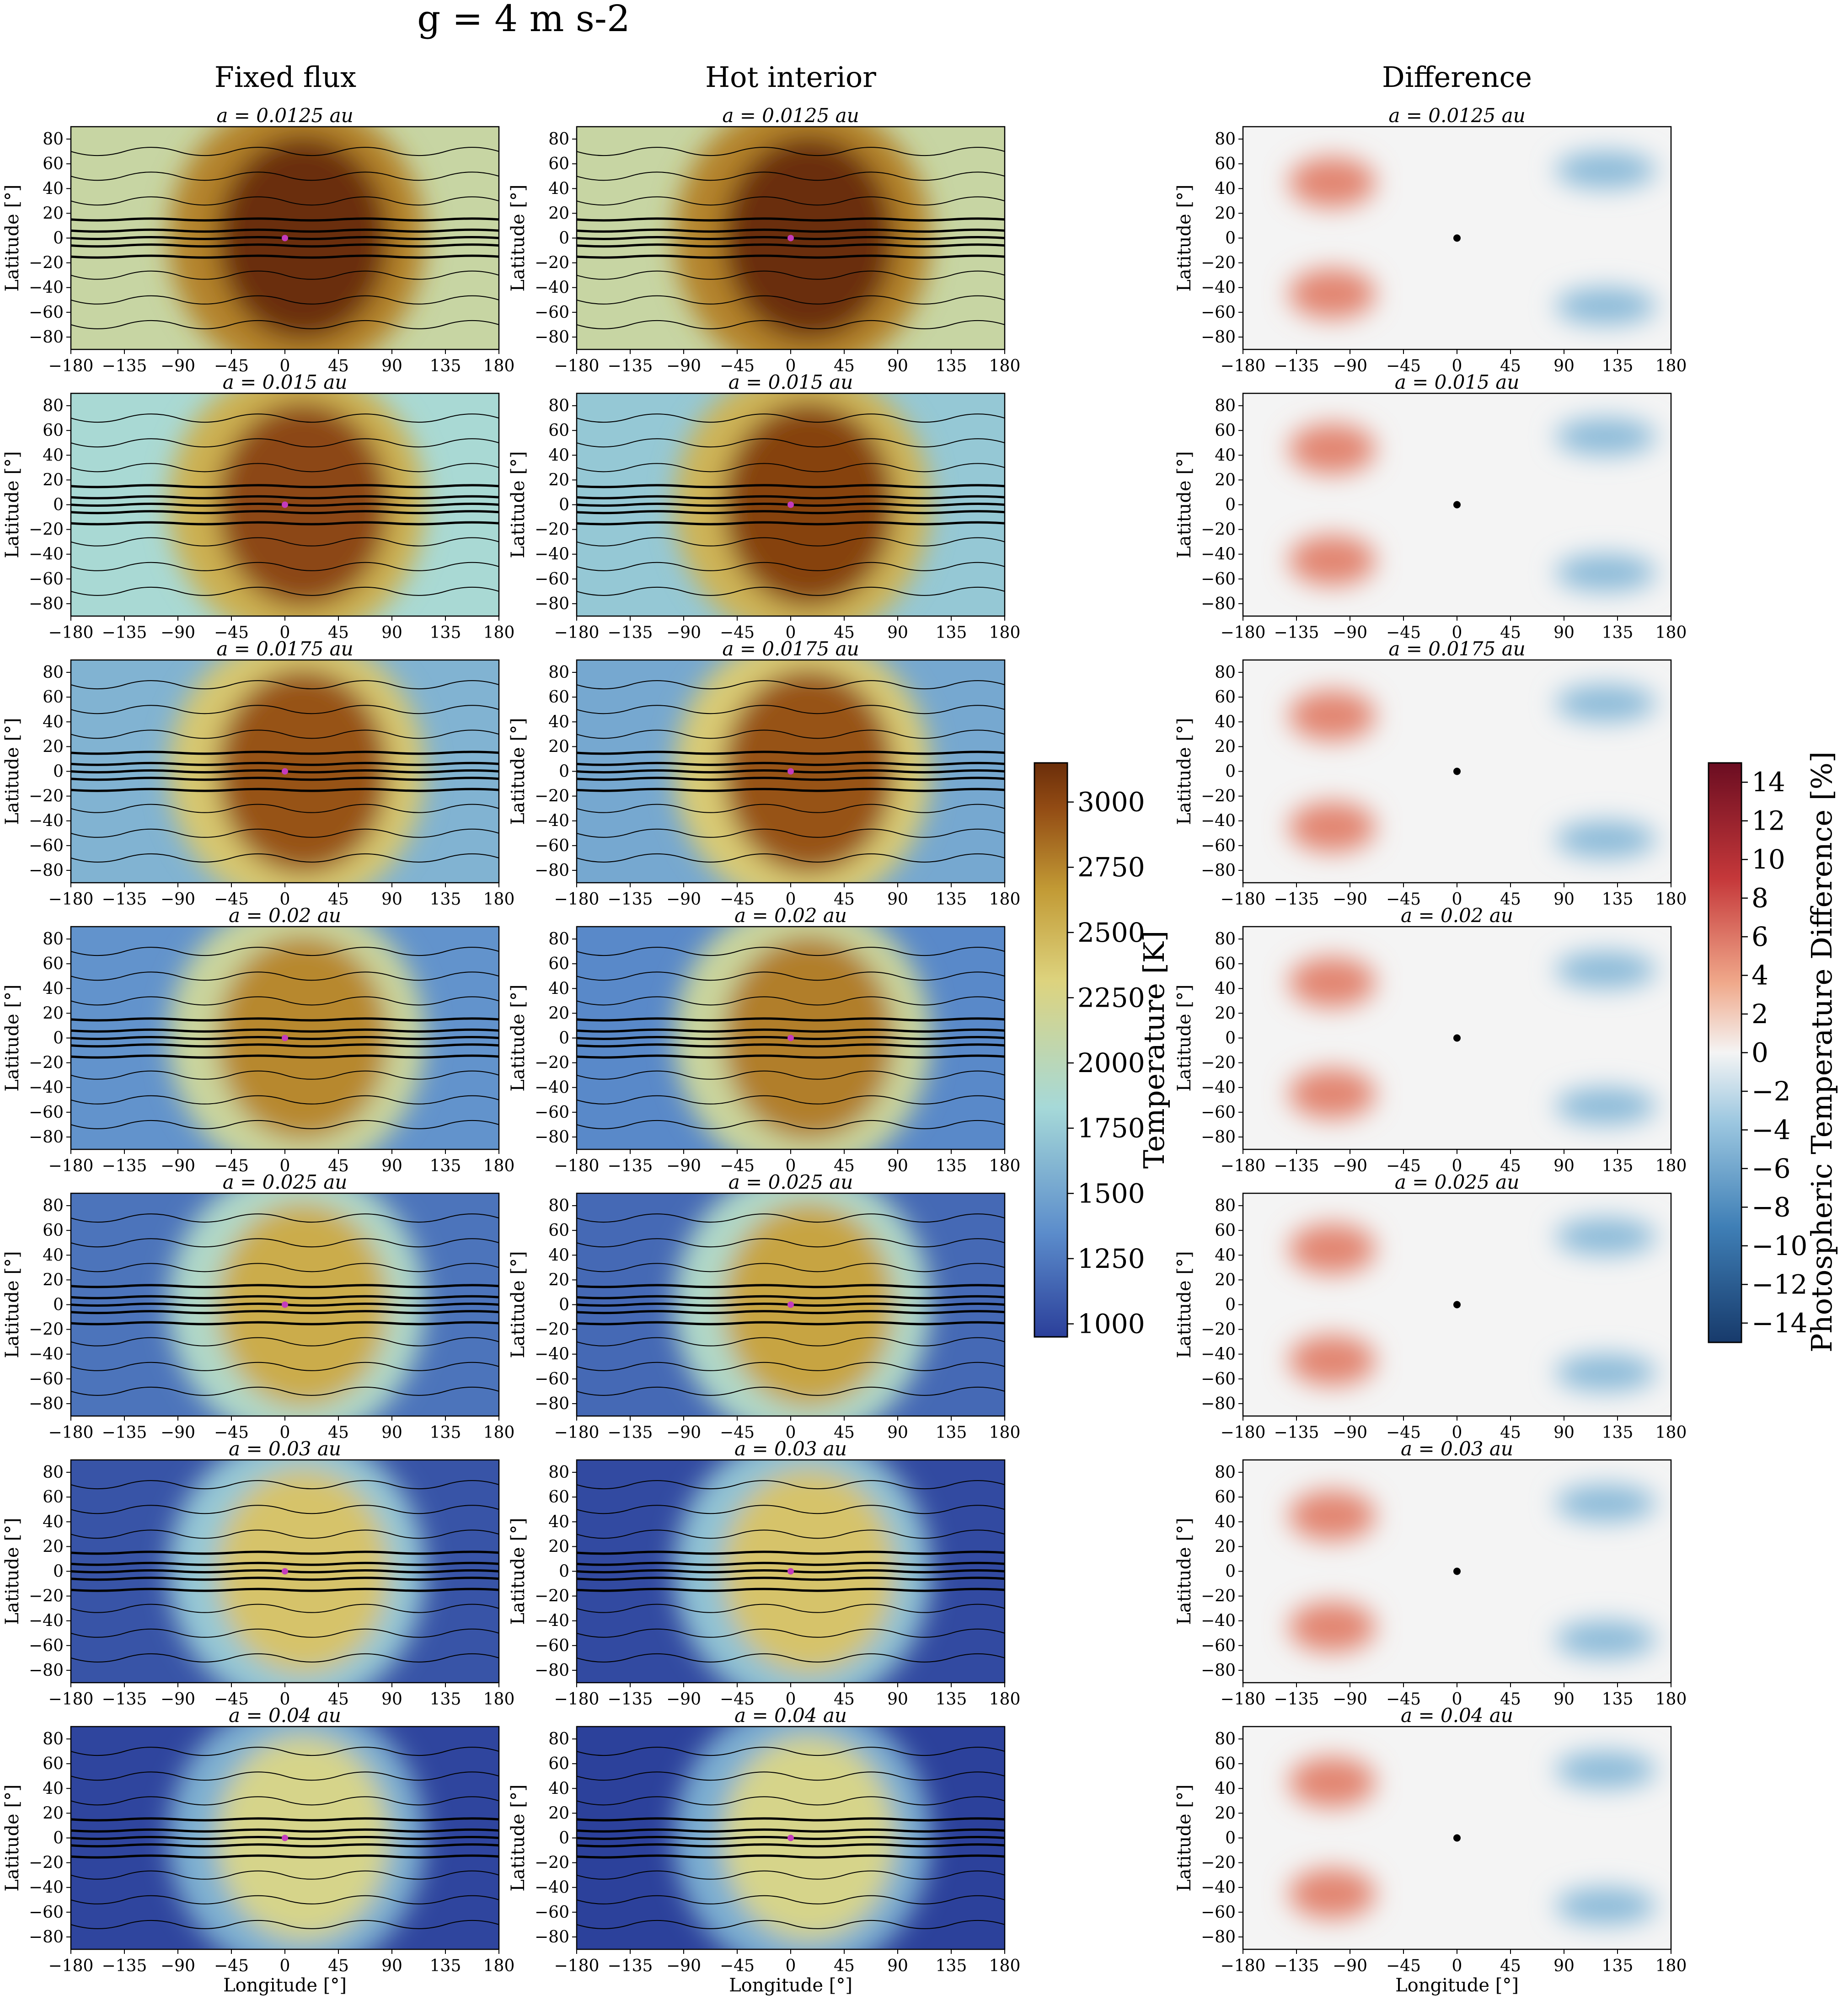  Describe the element at coordinates (1473, 238) in the screenshot. I see `difference-field-blend` at that location.